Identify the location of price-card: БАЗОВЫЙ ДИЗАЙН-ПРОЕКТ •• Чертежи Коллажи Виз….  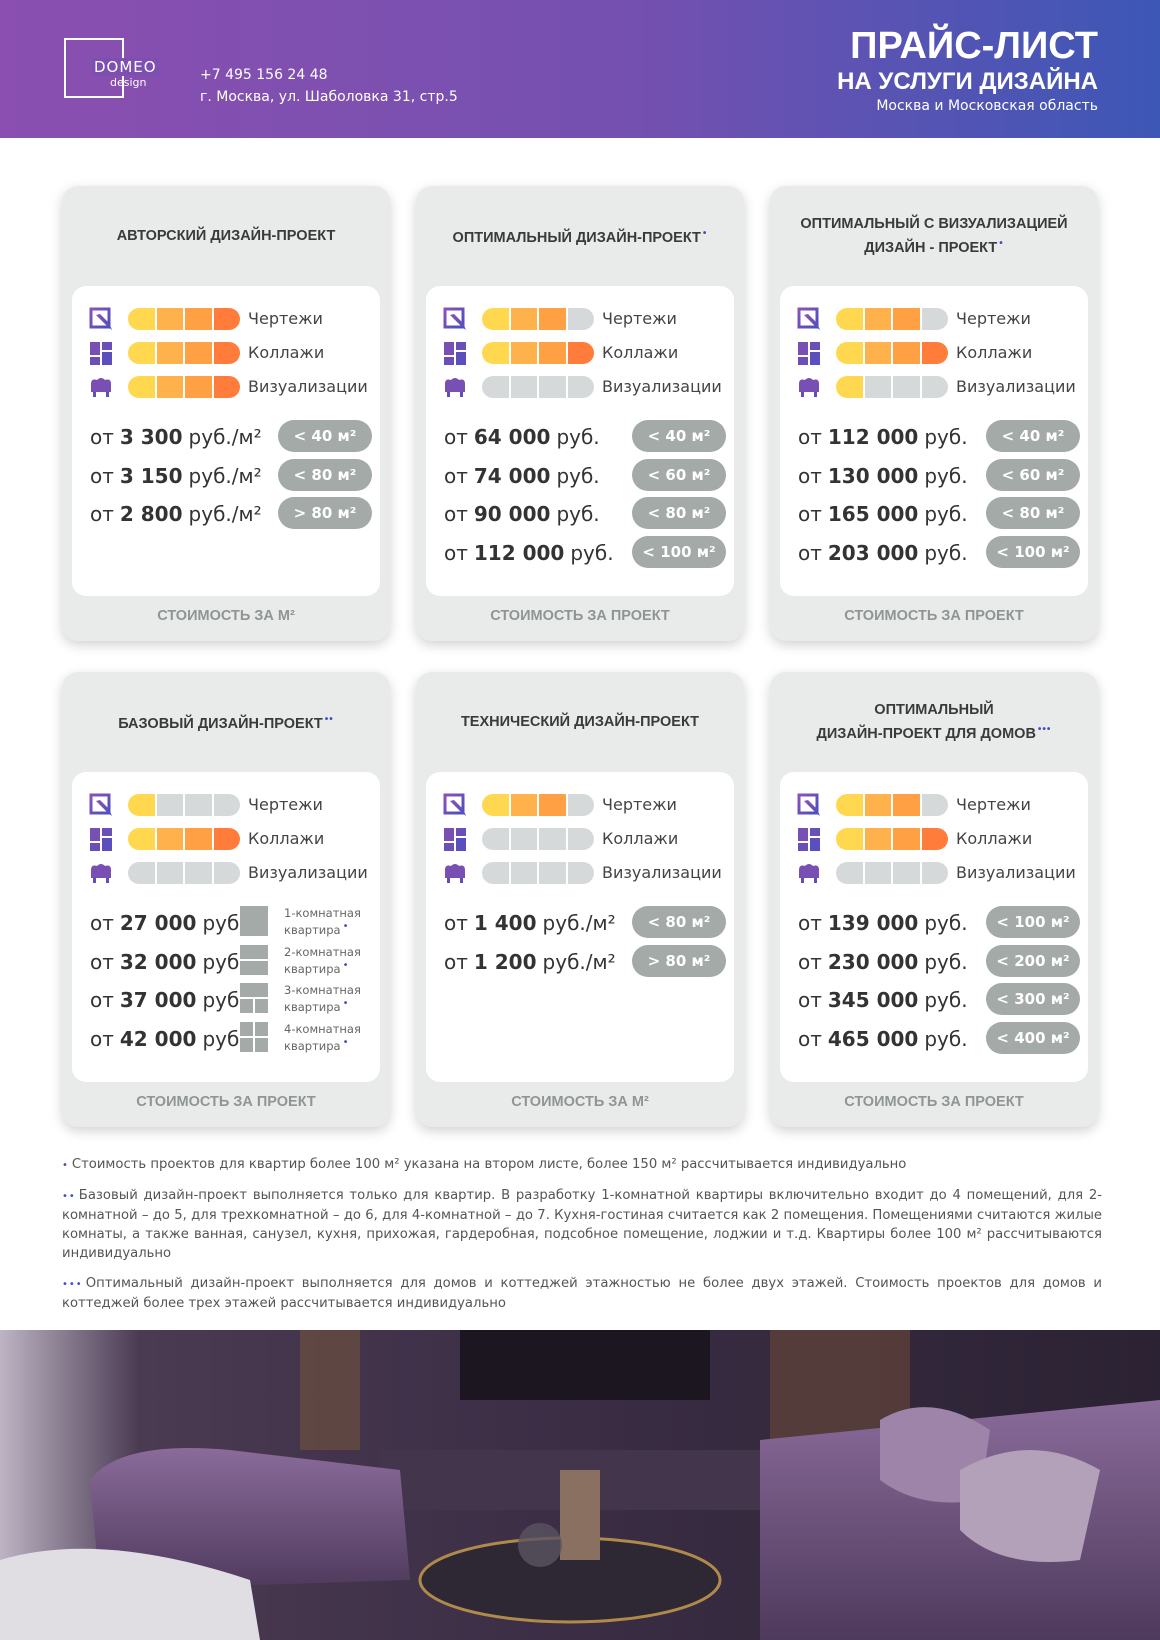
(226, 899).